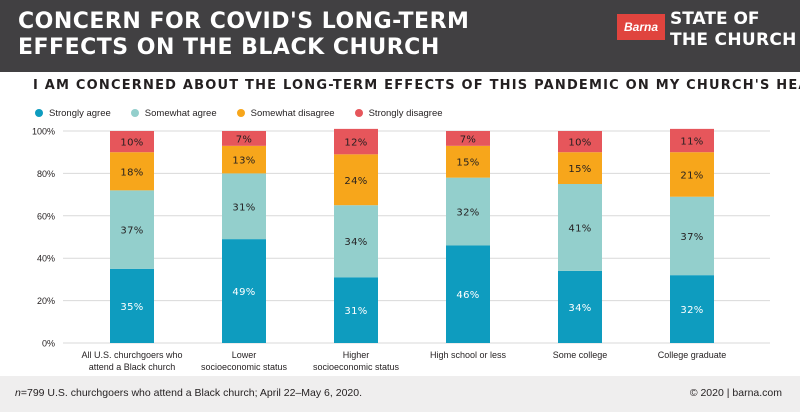  Describe the element at coordinates (715, 19) in the screenshot. I see `brand-line-1: STATE OF` at that location.